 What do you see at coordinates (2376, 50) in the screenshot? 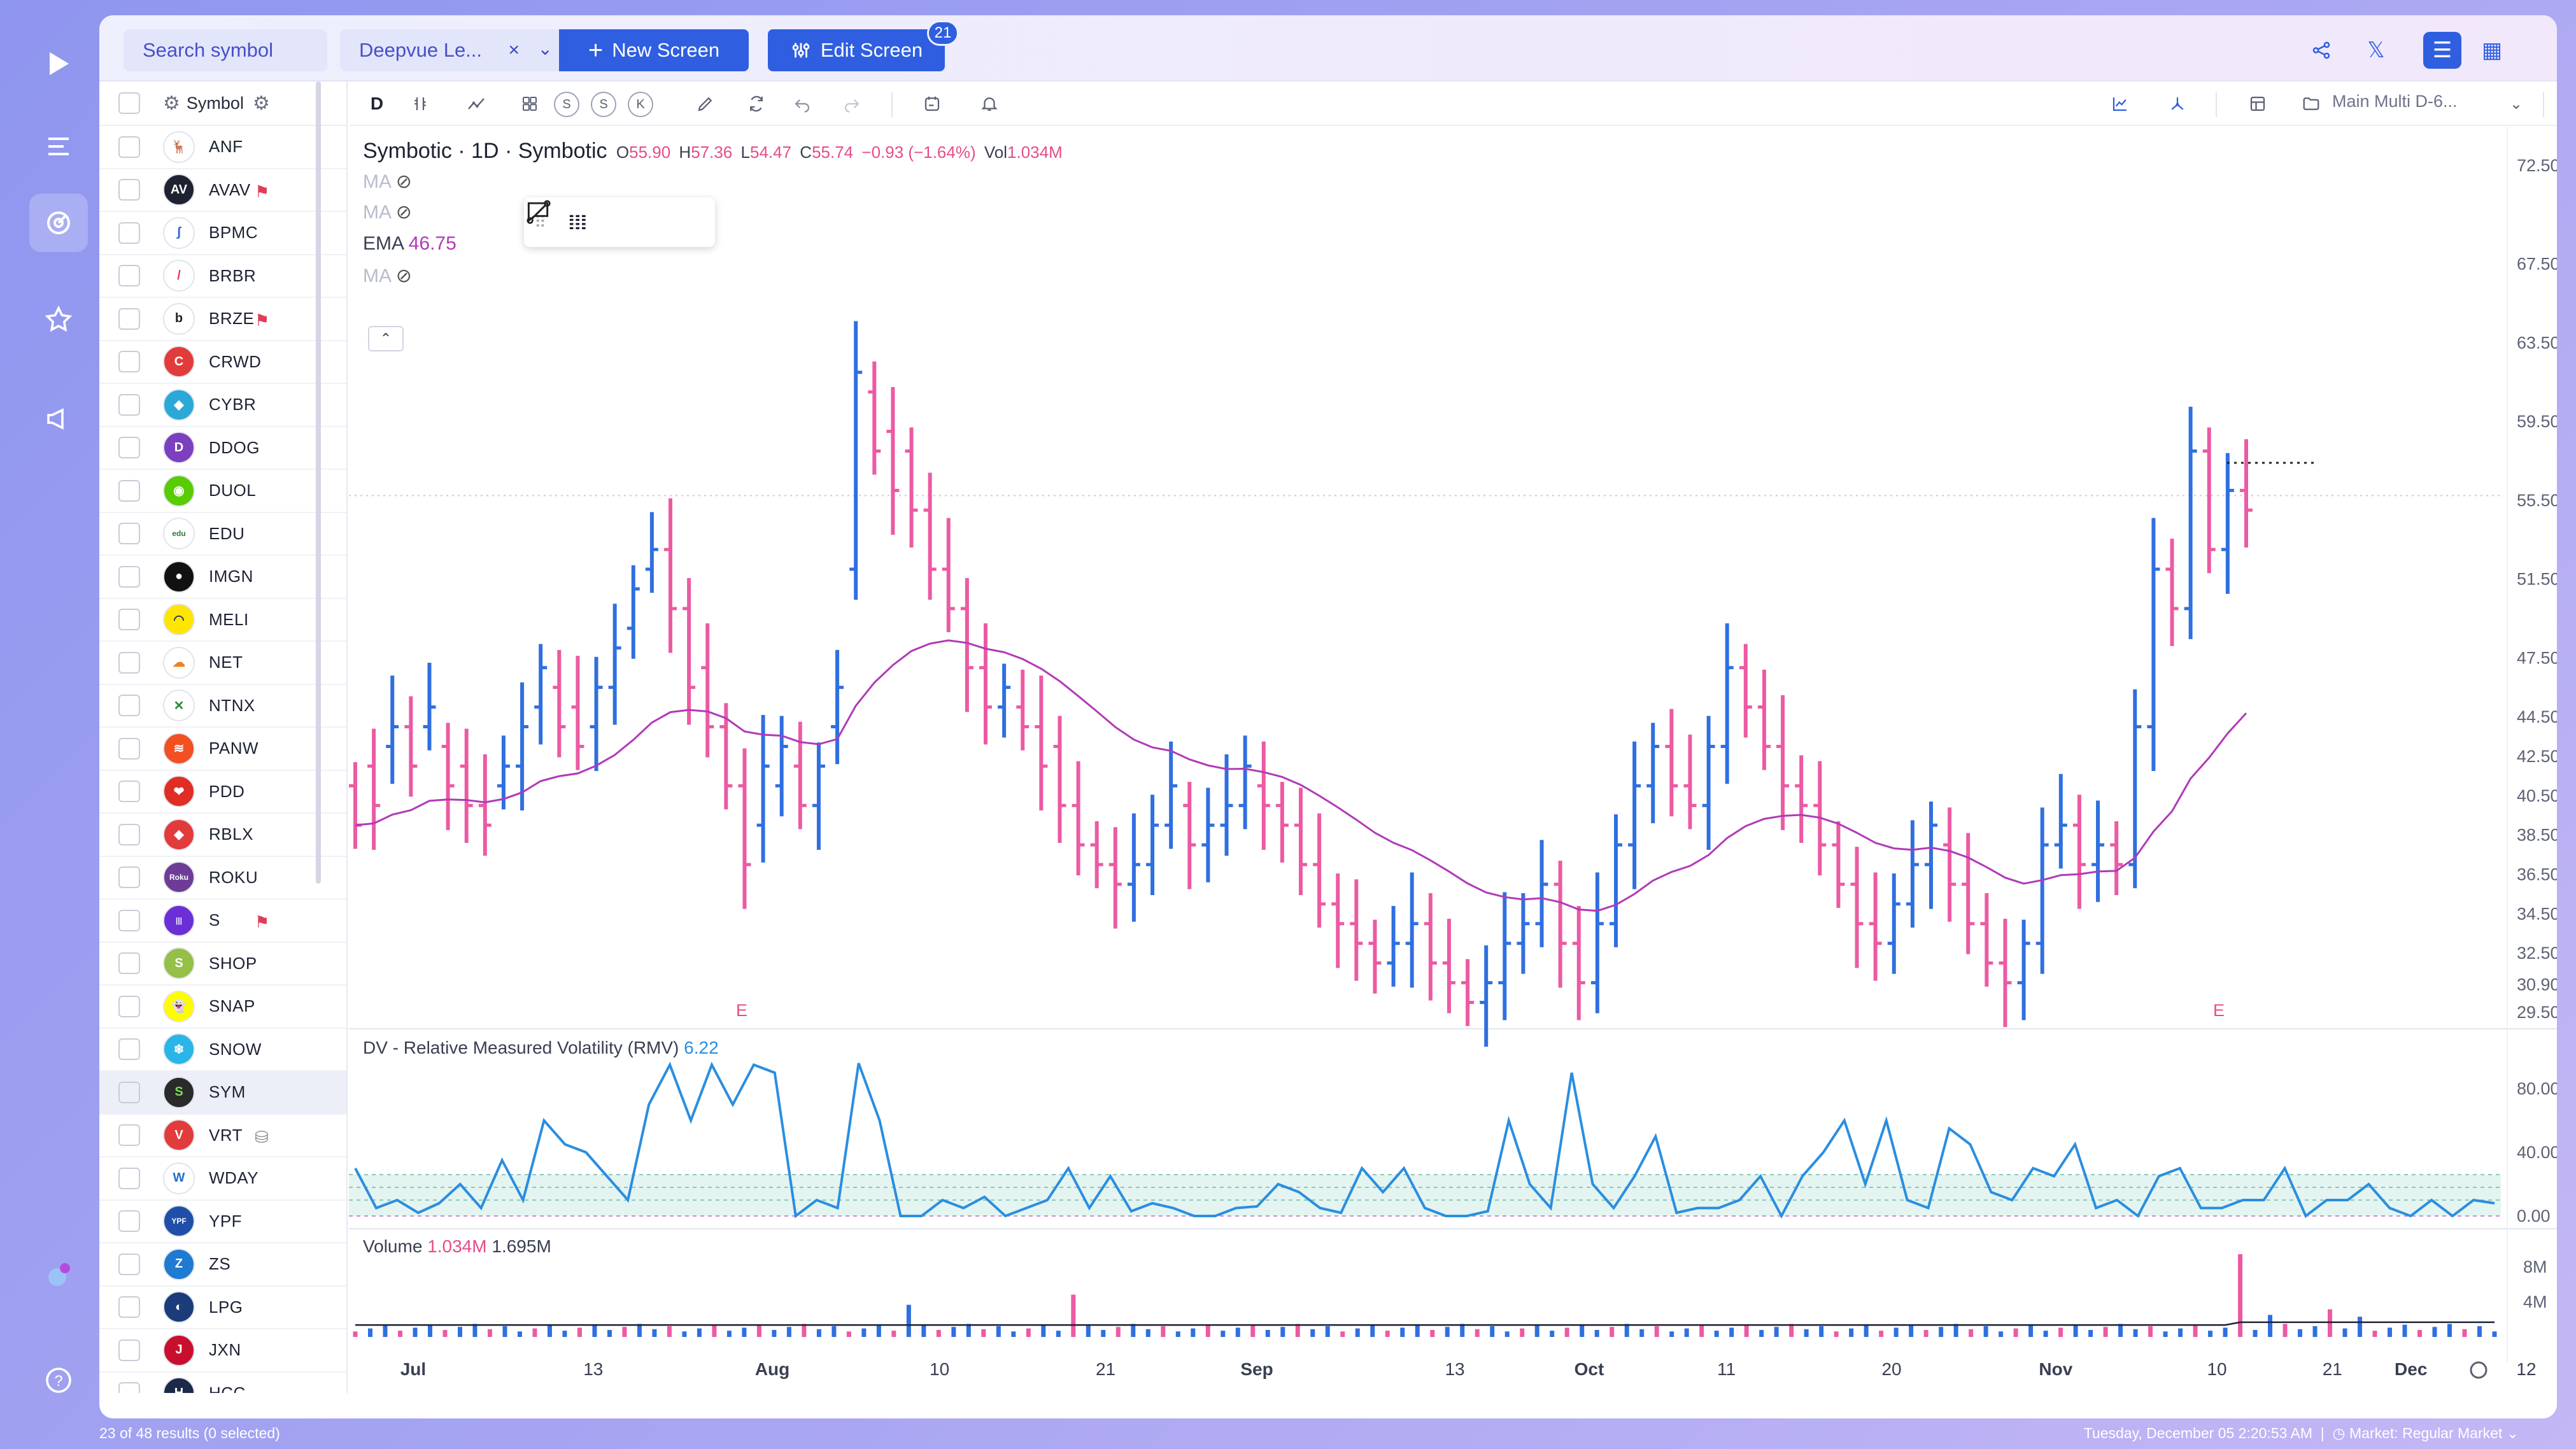
I see `x-twitter-icon: 𝕏` at bounding box center [2376, 50].